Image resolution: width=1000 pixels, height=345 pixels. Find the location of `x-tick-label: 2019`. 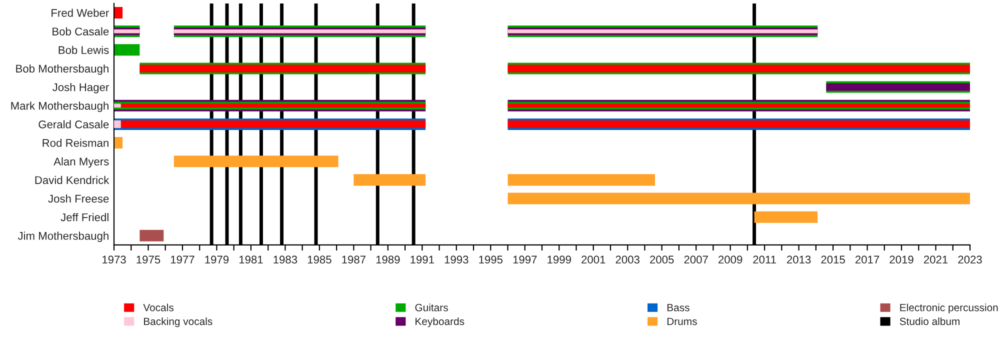

x-tick-label: 2019 is located at coordinates (902, 260).